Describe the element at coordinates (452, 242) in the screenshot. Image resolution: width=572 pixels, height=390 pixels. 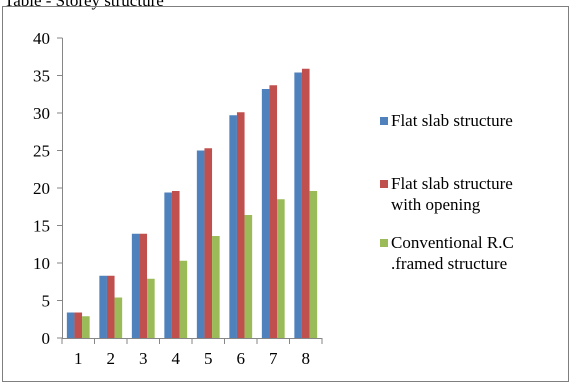
I see `legend-label: Conventional R.C` at that location.